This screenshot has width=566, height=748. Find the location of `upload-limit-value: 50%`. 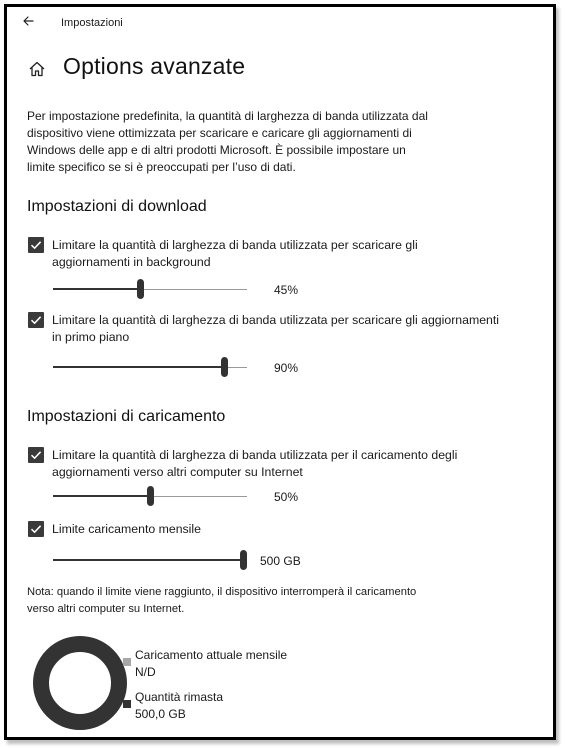

upload-limit-value: 50% is located at coordinates (286, 497).